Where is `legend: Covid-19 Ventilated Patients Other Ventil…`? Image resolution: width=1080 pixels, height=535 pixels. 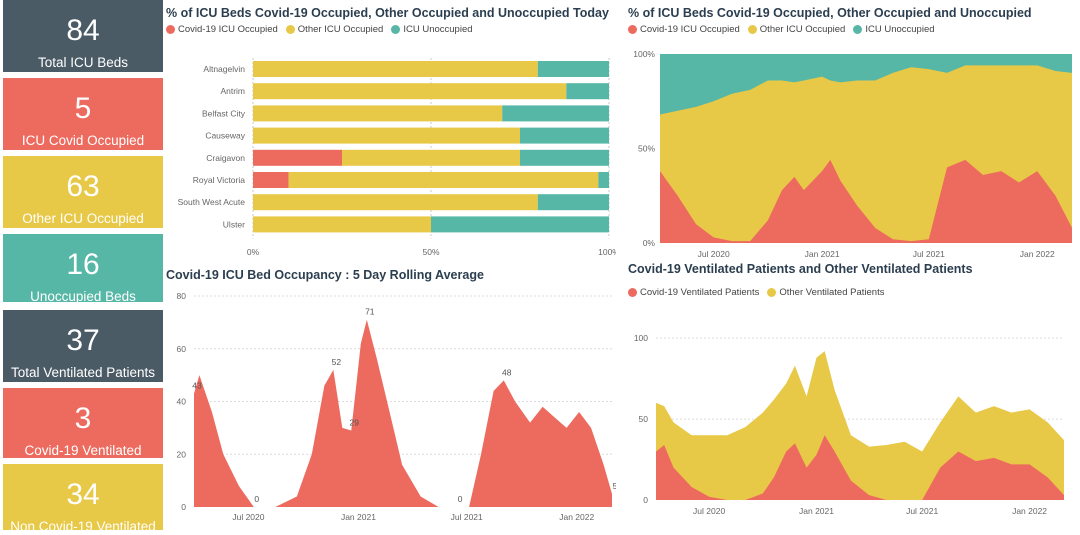
legend: Covid-19 Ventilated Patients Other Ventil… is located at coordinates (756, 292).